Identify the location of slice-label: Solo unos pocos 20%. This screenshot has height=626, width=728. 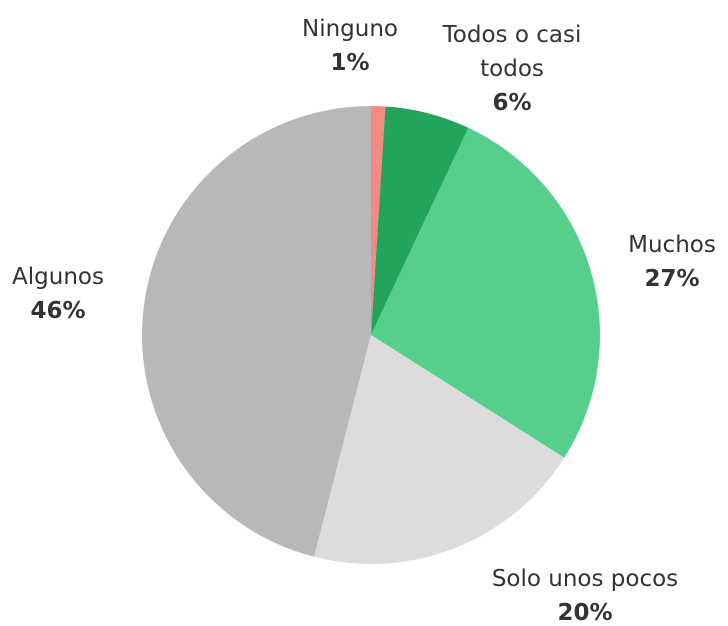
(585, 594).